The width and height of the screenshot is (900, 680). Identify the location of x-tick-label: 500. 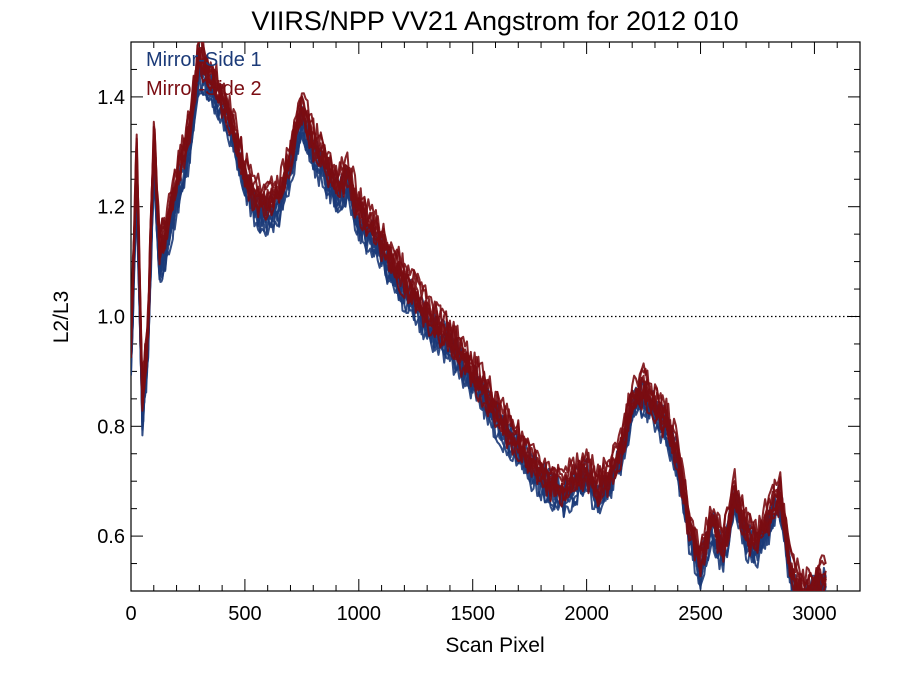
(244, 614).